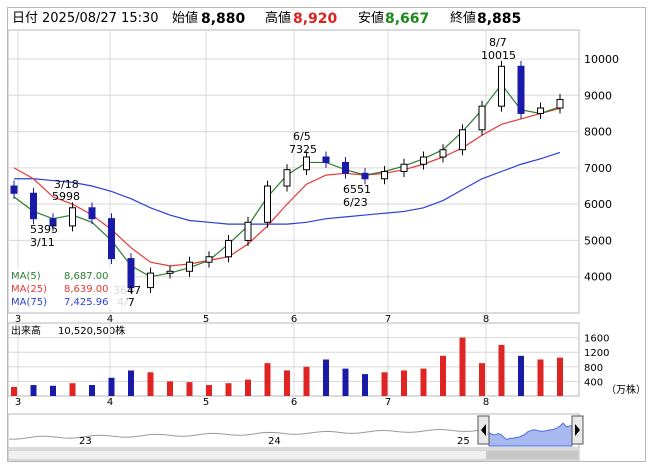  I want to click on price-tick-label: 4000, so click(598, 277).